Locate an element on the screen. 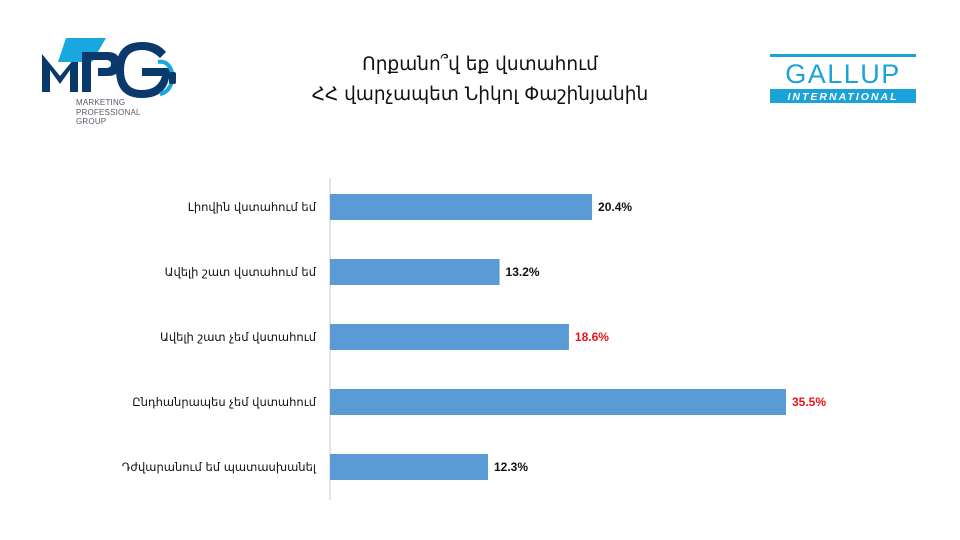  chart-title-line-1: Որքանո՞վ եք վստահում is located at coordinates (480, 64).